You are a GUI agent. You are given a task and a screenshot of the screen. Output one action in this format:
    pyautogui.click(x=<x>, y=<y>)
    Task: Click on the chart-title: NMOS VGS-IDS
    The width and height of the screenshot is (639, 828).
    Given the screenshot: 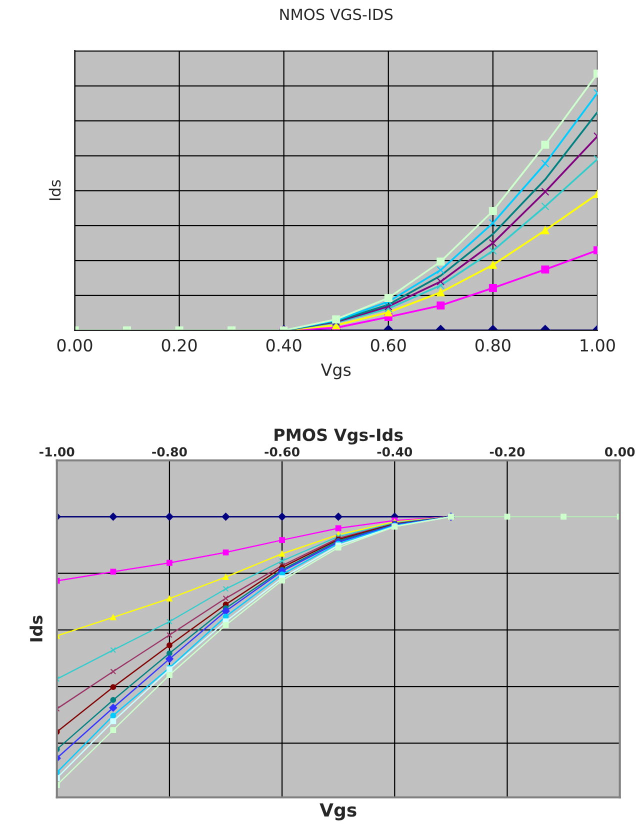 What is the action you would take?
    pyautogui.click(x=336, y=14)
    